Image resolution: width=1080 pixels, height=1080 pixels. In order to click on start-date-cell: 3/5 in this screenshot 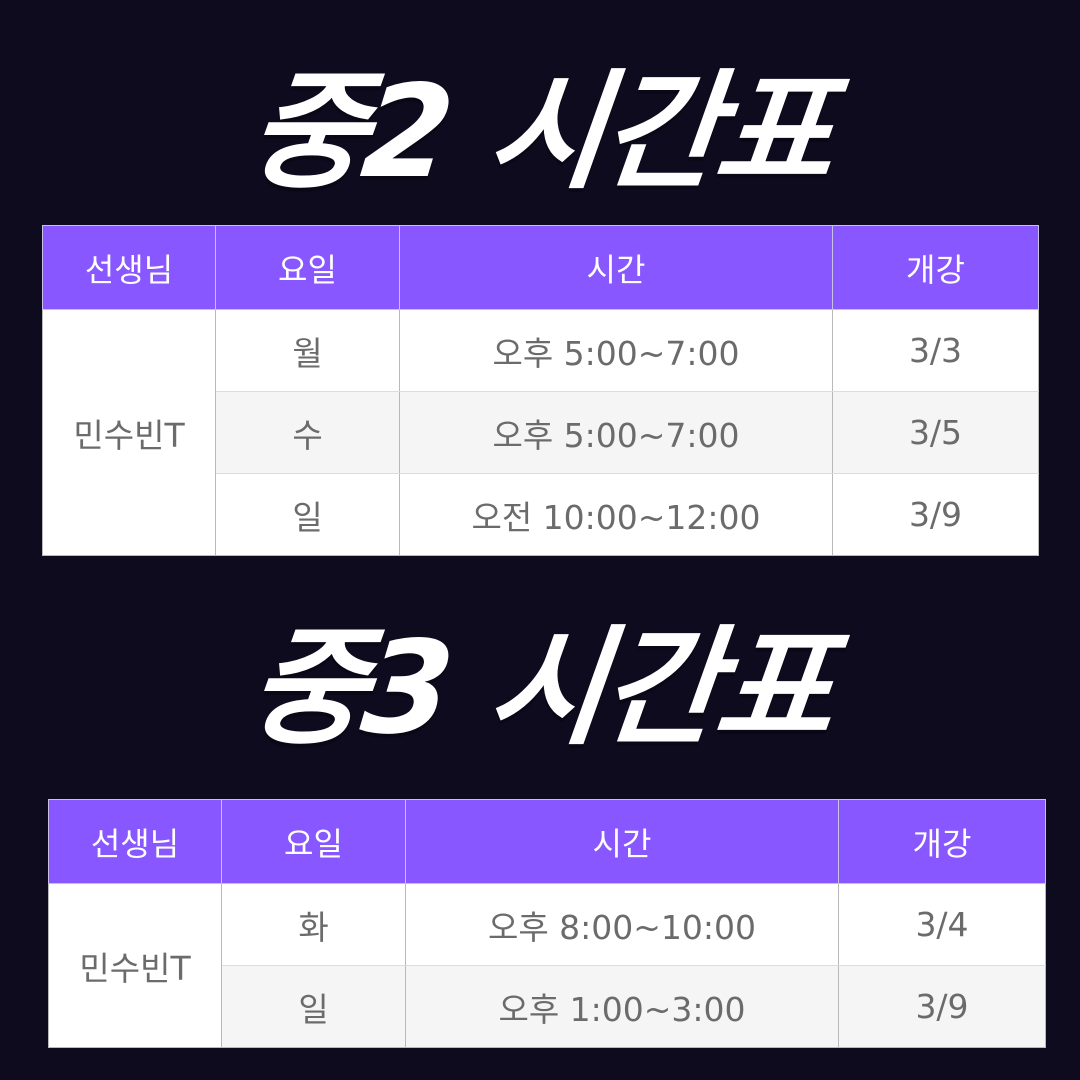, I will do `click(935, 432)`.